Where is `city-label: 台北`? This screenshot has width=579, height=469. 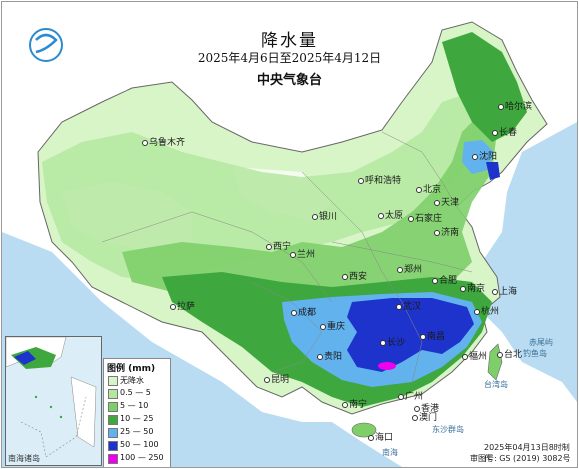 city-label: 台北 is located at coordinates (509, 355).